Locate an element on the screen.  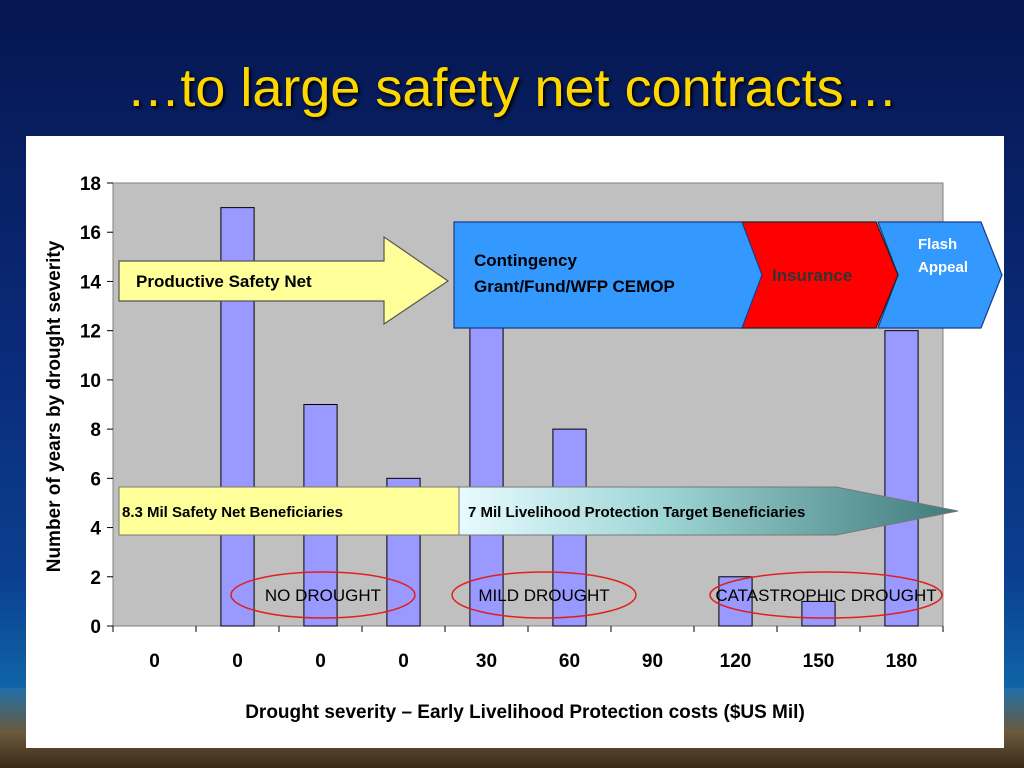
x-tick-label-4: 30 is located at coordinates (486, 661).